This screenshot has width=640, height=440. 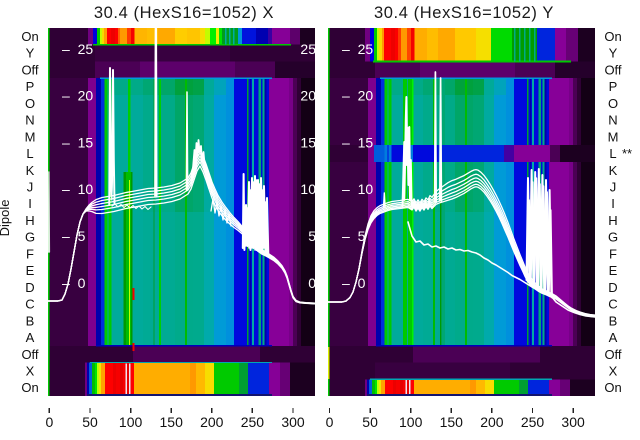 What do you see at coordinates (464, 13) in the screenshot?
I see `svg-text: 30.4 (HexS16=1052) Y` at bounding box center [464, 13].